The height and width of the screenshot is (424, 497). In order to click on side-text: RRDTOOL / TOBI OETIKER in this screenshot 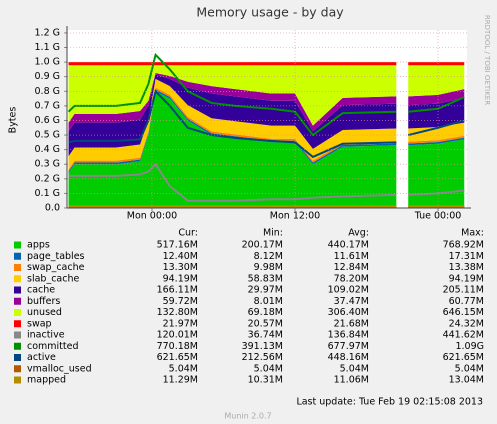, I will do `click(487, 60)`.